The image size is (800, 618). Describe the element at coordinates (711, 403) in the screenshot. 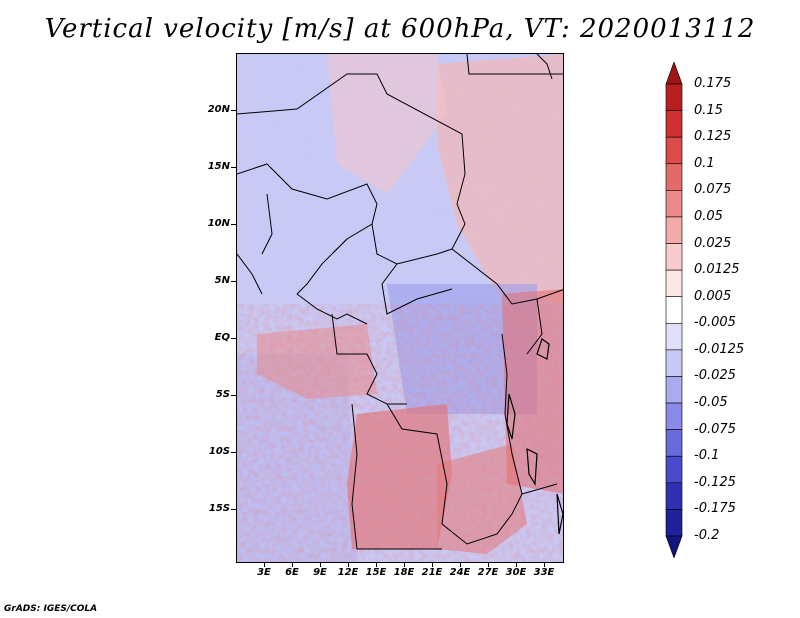

I see `colorbar-tick-label: -0.05` at that location.